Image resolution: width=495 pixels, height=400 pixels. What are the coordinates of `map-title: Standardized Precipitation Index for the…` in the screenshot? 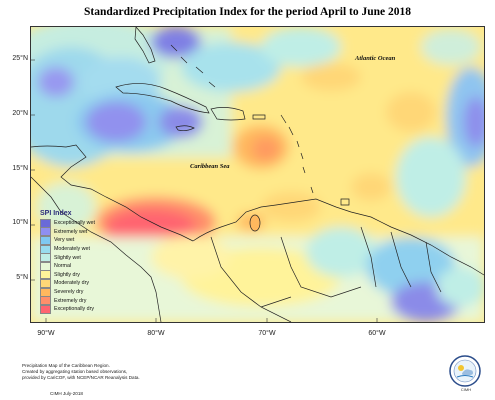 It's located at (247, 12).